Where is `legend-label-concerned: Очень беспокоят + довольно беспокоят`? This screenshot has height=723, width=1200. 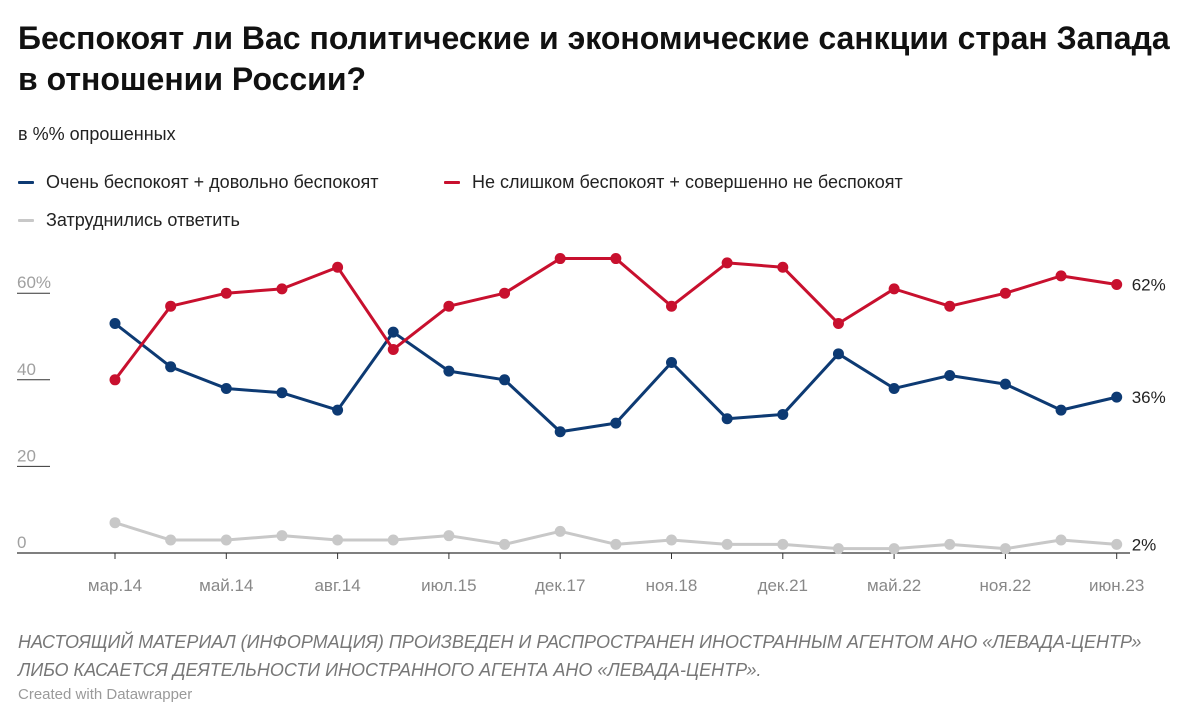 legend-label-concerned: Очень беспокоят + довольно беспокоят is located at coordinates (212, 182).